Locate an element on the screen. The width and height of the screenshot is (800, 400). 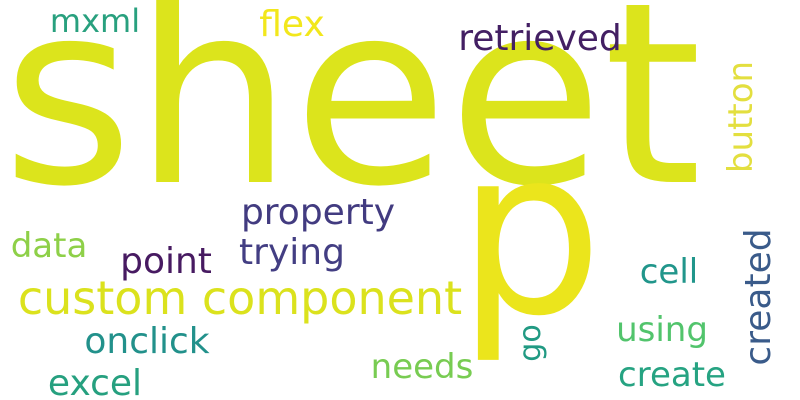
word-data: data is located at coordinates (49, 246).